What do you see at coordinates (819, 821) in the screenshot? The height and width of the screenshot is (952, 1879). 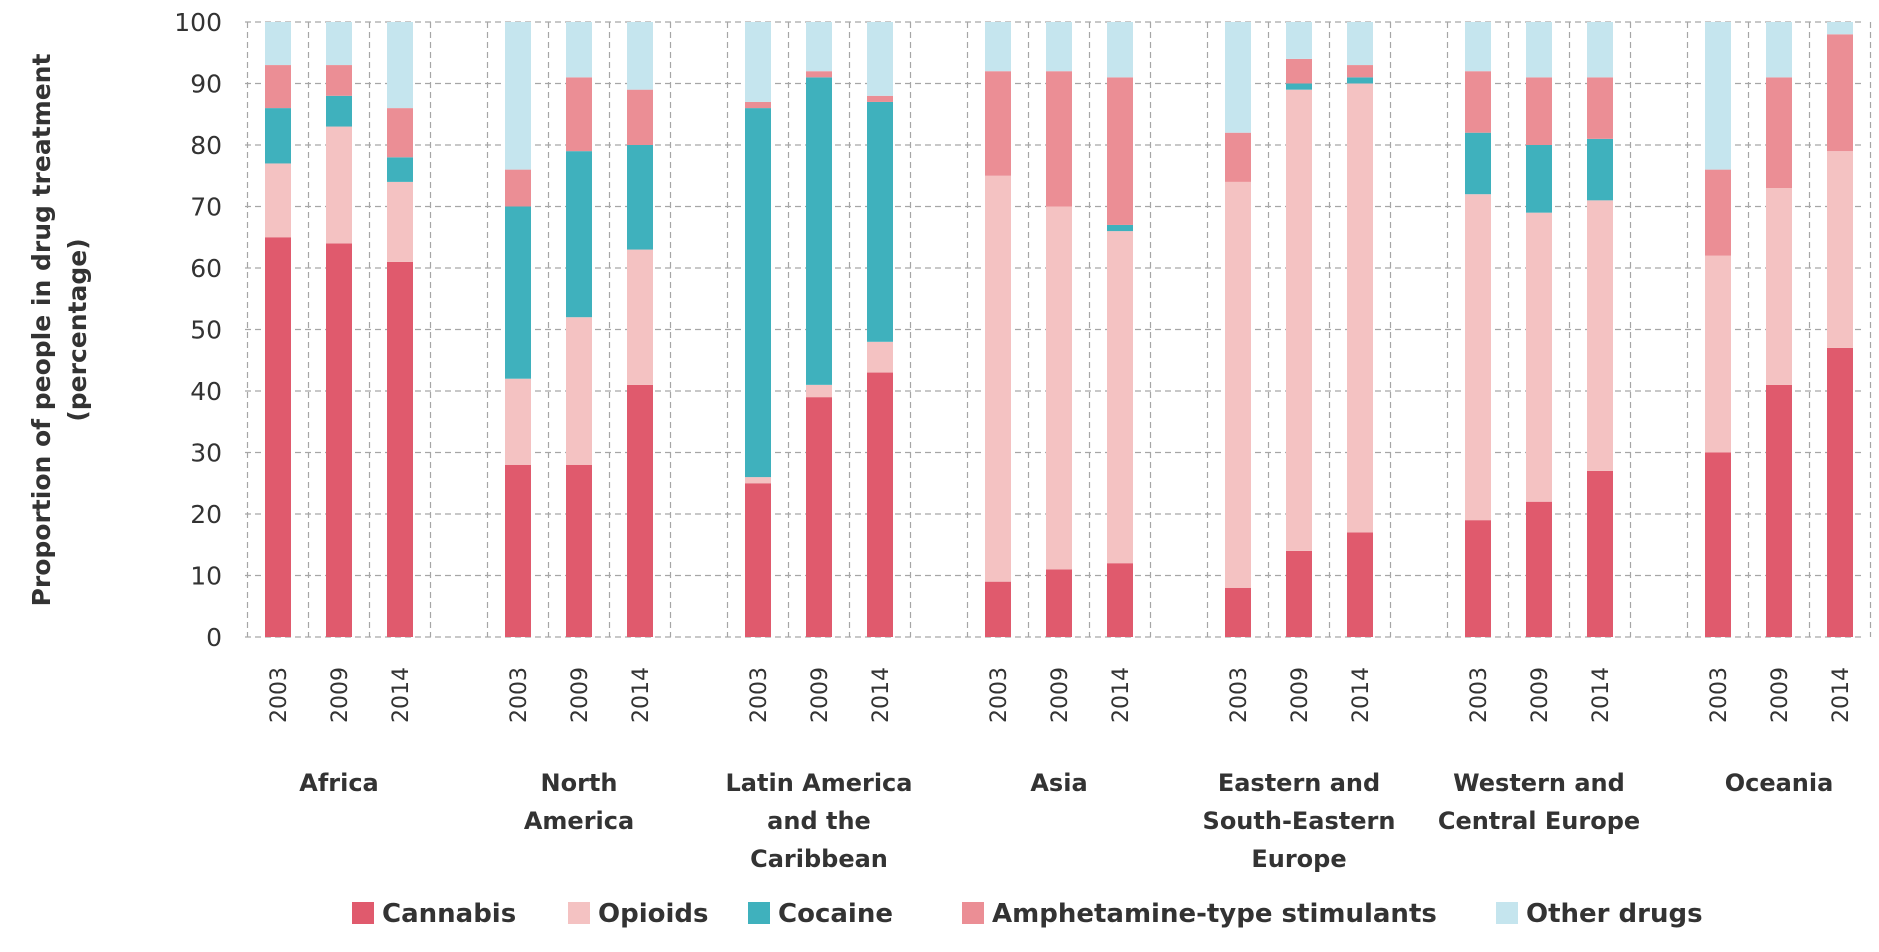 I see `group-label: Latin America and the Caribbean` at bounding box center [819, 821].